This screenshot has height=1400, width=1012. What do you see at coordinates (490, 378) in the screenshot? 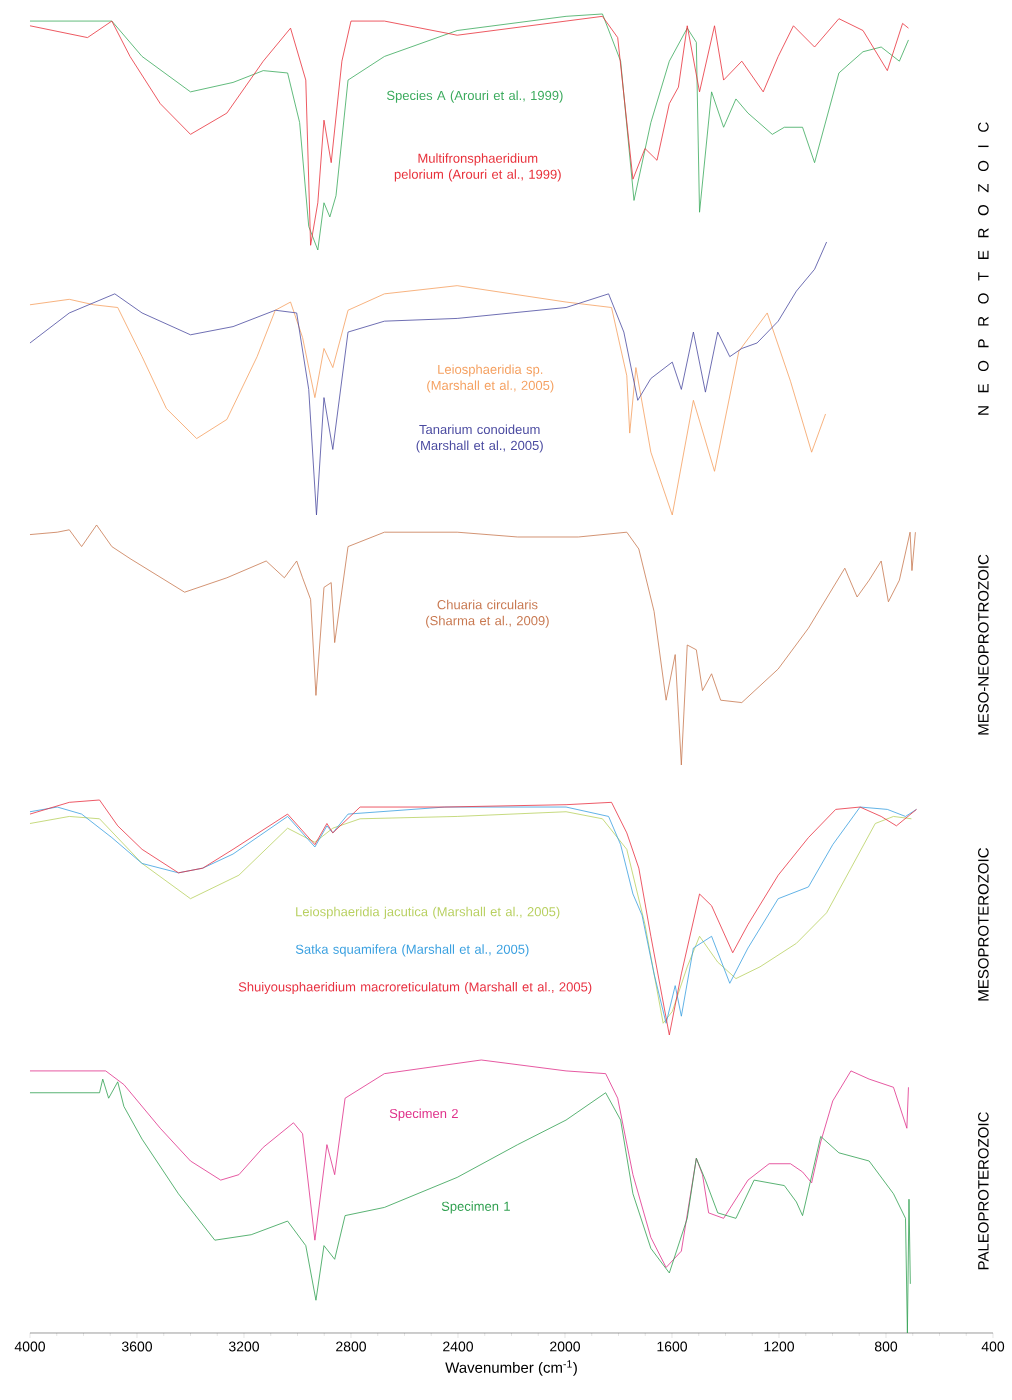
I see `text: Leiosphaeridia sp. (Marshall et al., 2005)` at bounding box center [490, 378].